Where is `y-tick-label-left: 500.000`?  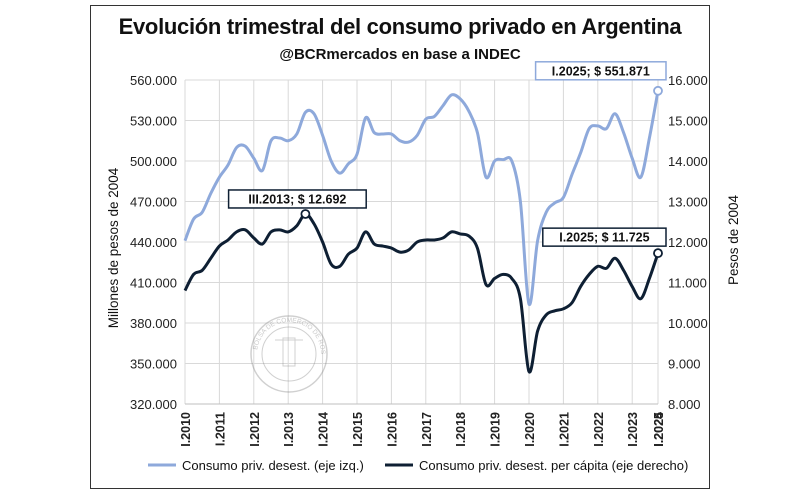 y-tick-label-left: 500.000 is located at coordinates (153, 161).